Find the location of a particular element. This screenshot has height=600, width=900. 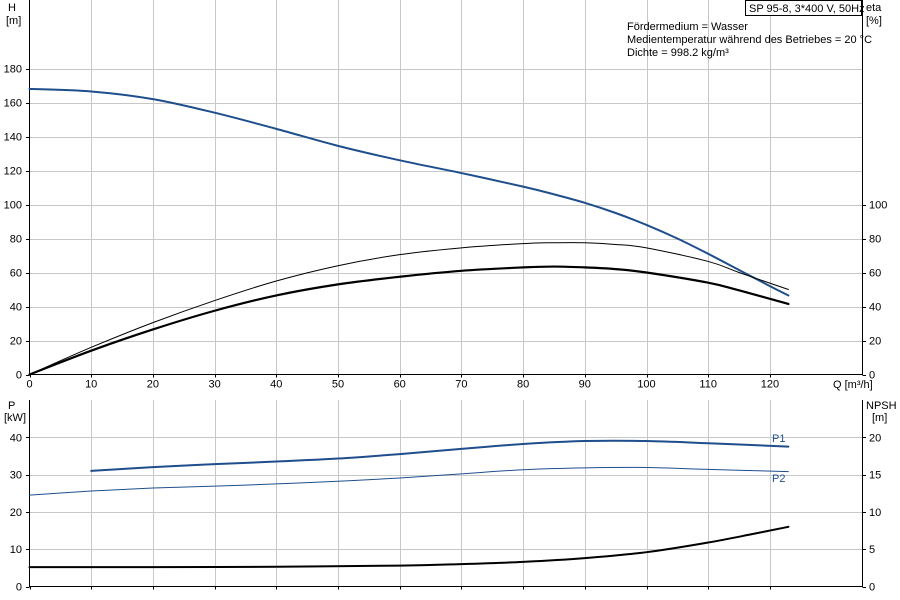

bottom-right-tick-label: 5 is located at coordinates (872, 550).